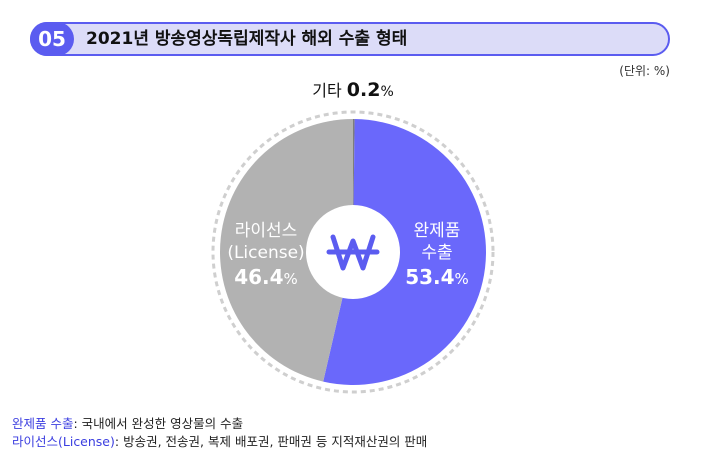 The image size is (706, 458). Describe the element at coordinates (436, 253) in the screenshot. I see `slice-label-finished: 수출` at that location.